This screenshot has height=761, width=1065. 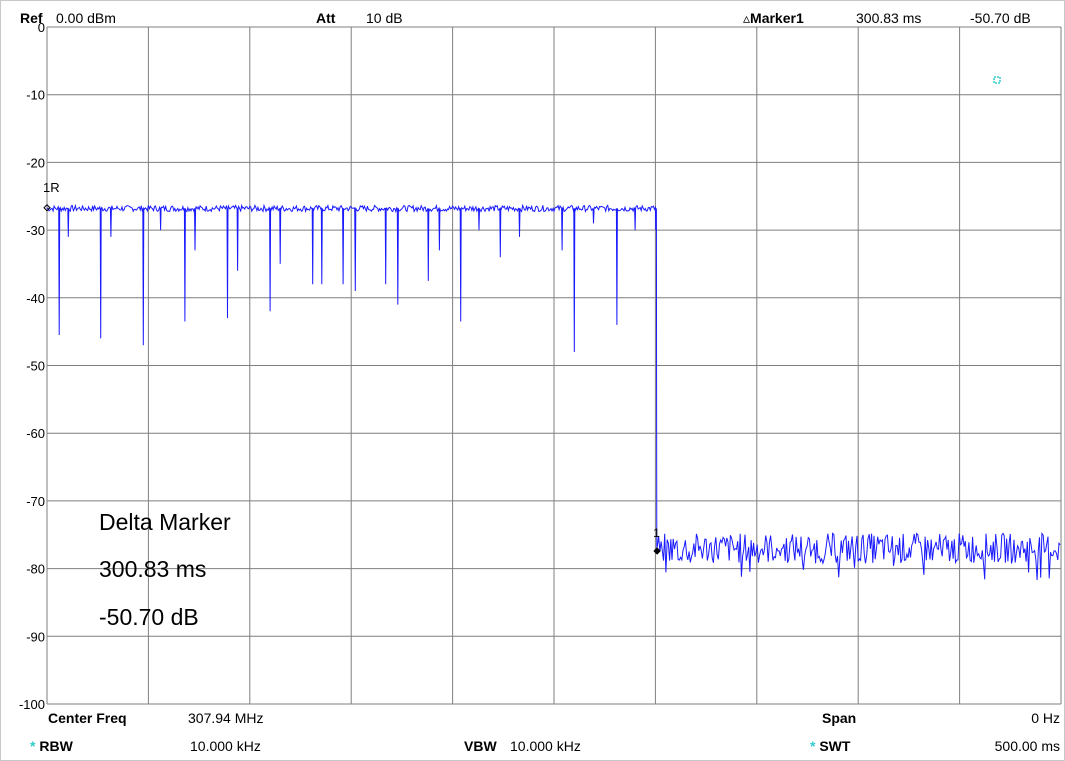 What do you see at coordinates (839, 718) in the screenshot?
I see `span-label: Span` at bounding box center [839, 718].